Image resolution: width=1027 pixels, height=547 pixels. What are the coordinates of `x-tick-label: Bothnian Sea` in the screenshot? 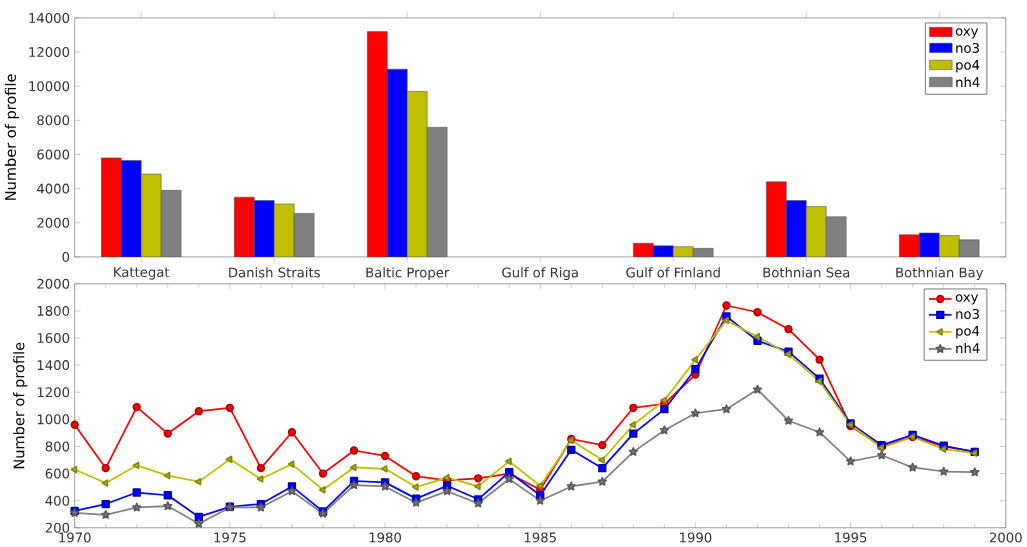 It's located at (806, 272).